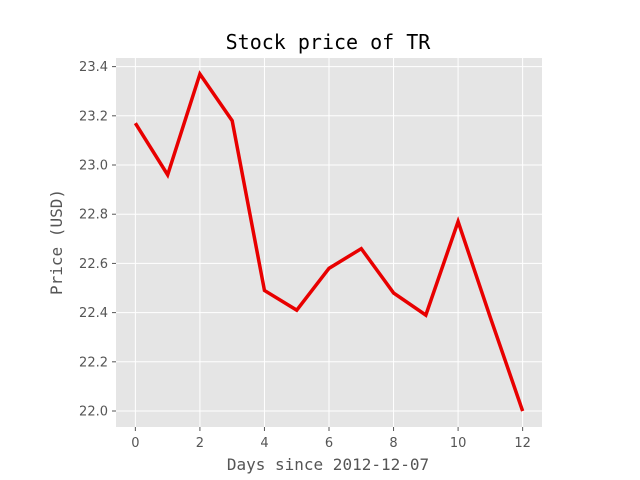  Describe the element at coordinates (93, 215) in the screenshot. I see `y-tick-label: 22.8` at that location.